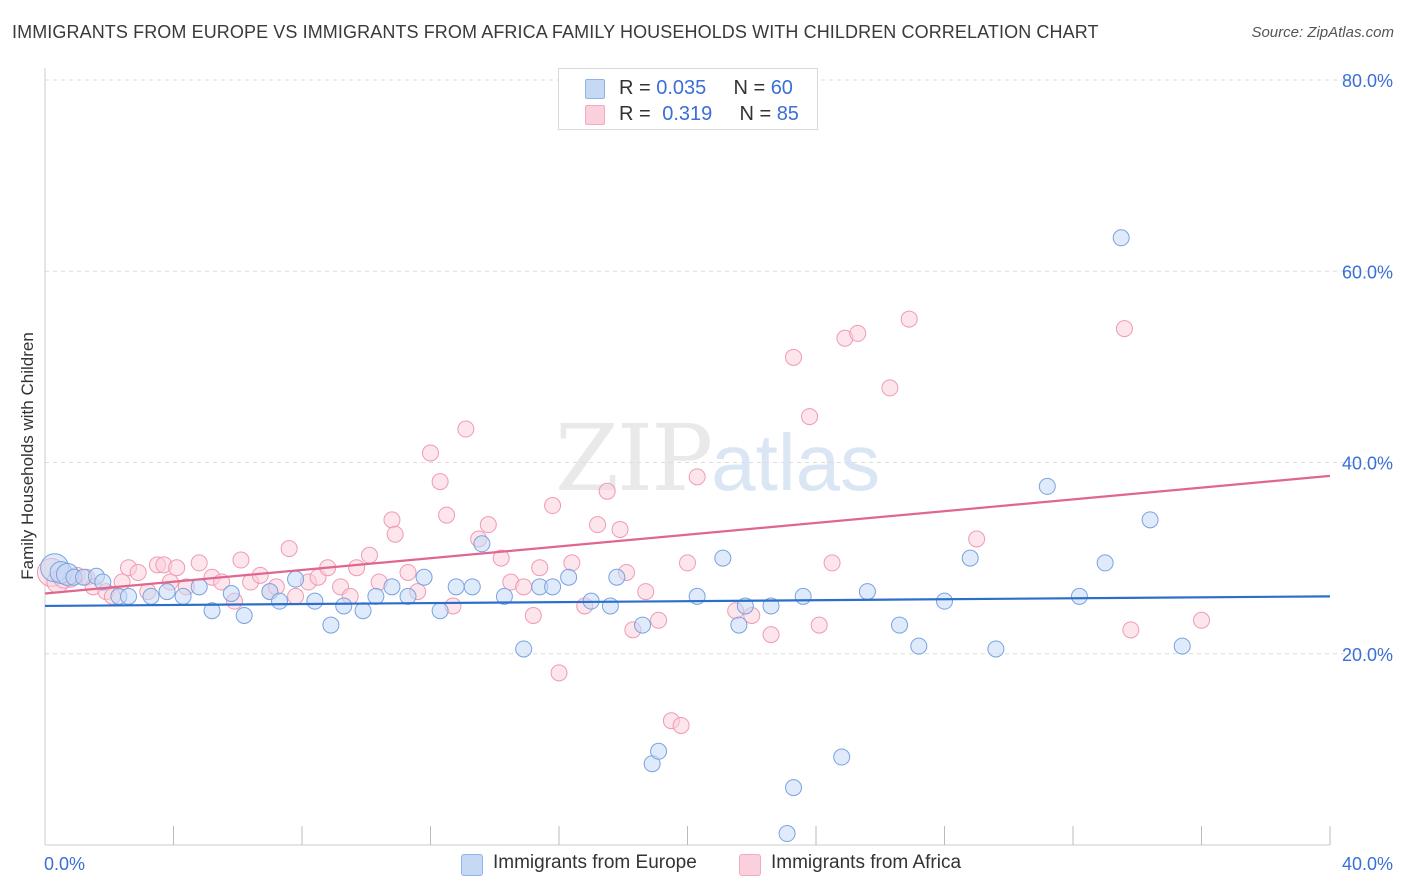  Describe the element at coordinates (750, 865) in the screenshot. I see `africa-legend-swatch` at that location.